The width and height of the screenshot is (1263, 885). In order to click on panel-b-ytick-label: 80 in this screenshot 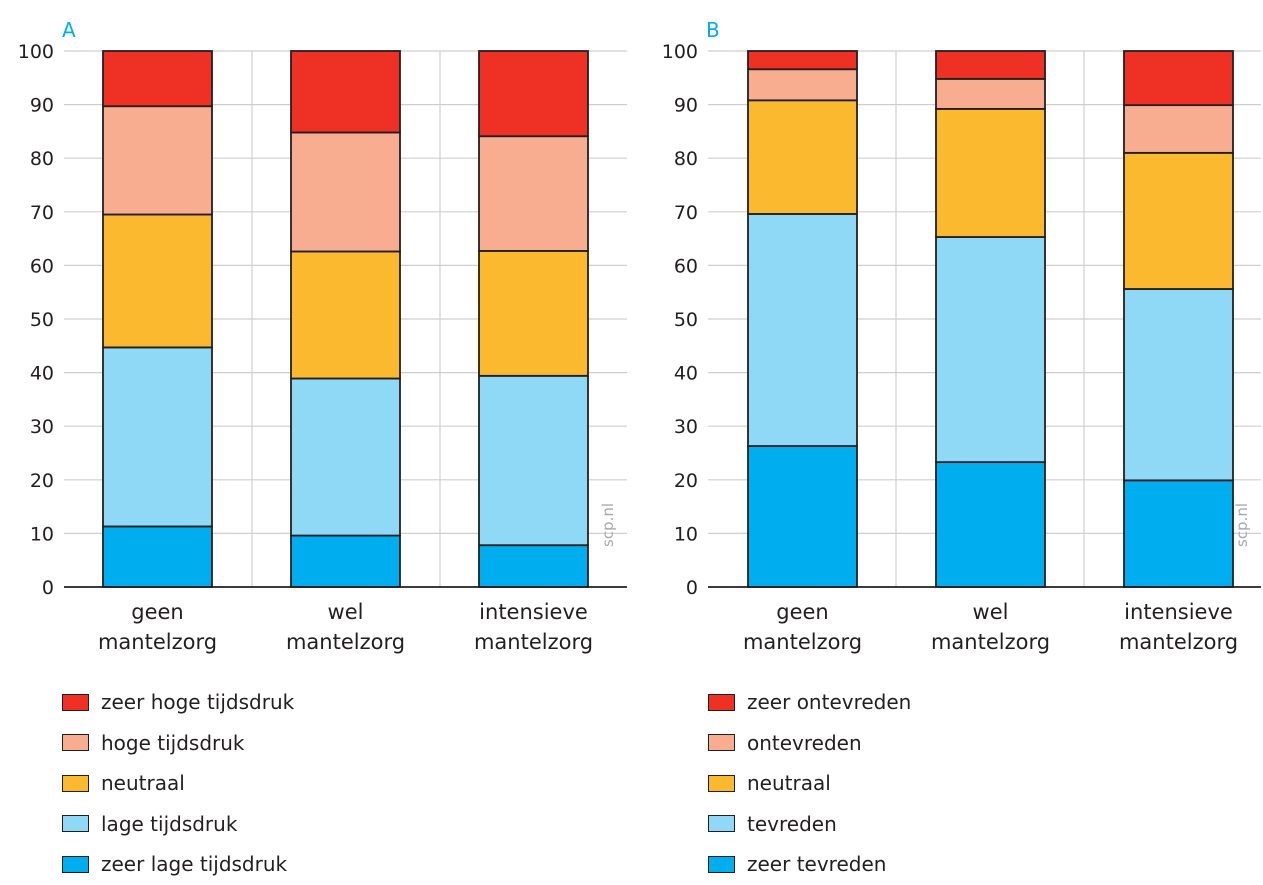, I will do `click(686, 159)`.